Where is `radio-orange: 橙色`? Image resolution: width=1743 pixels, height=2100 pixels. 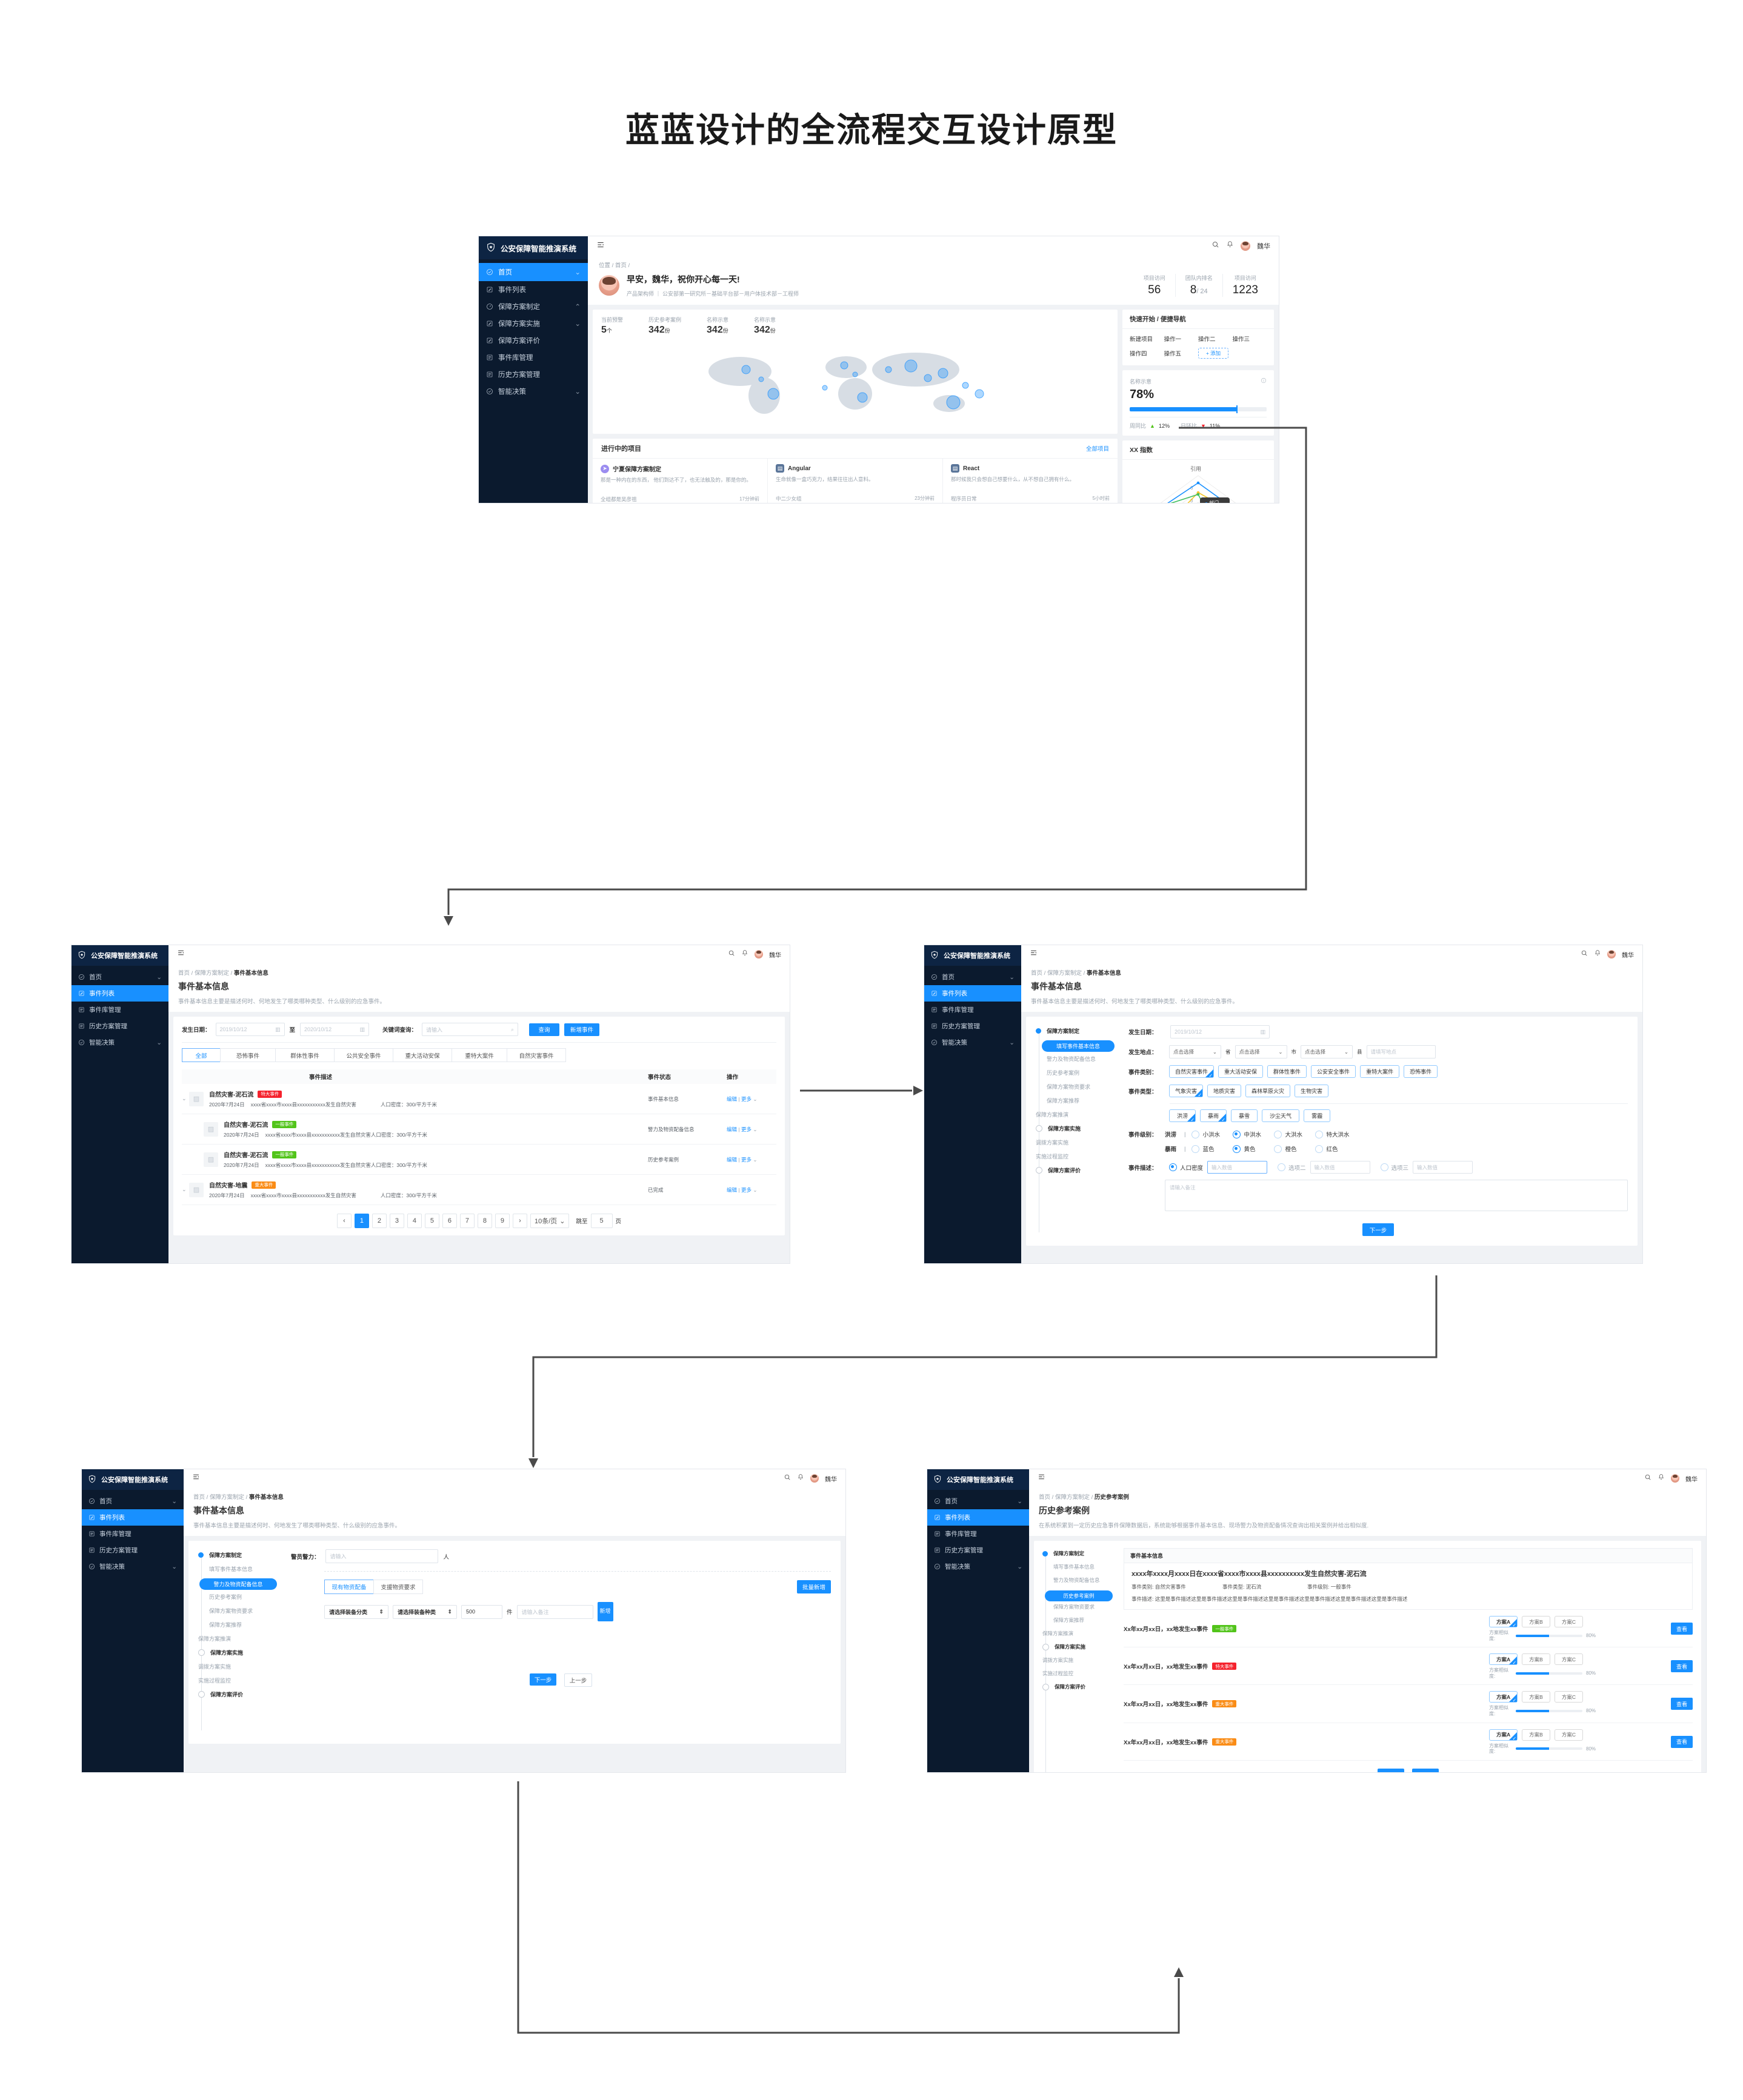 radio-orange: 橙色 is located at coordinates (1295, 1149).